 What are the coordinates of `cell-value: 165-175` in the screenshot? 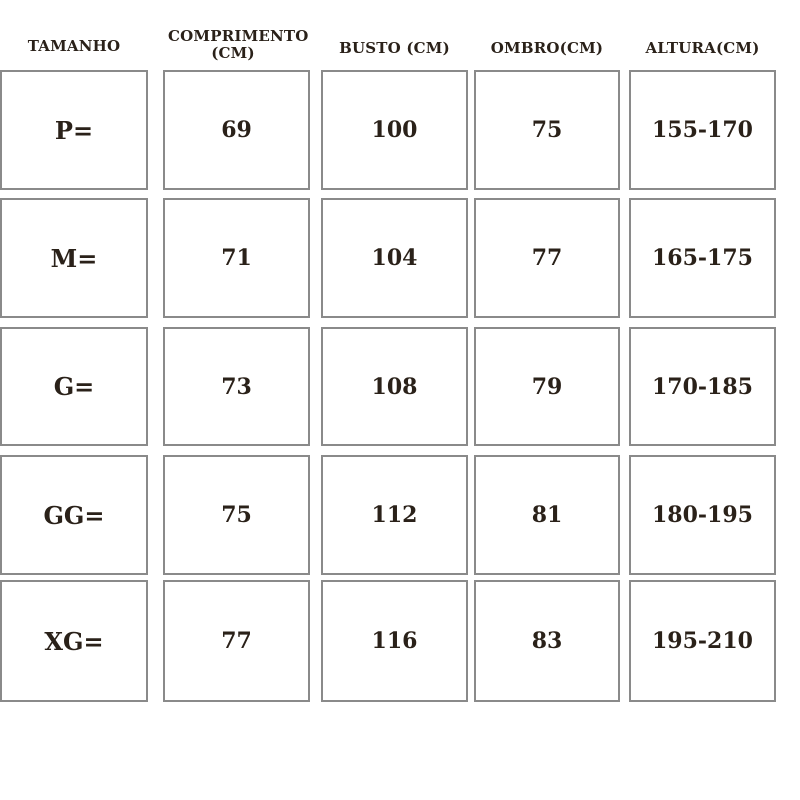 It's located at (702, 258).